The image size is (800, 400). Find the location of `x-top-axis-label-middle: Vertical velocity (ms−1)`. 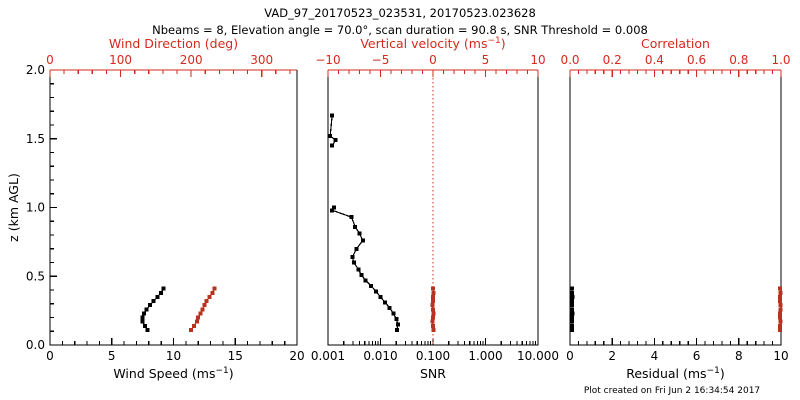

x-top-axis-label-middle: Vertical velocity (ms−1) is located at coordinates (432, 43).